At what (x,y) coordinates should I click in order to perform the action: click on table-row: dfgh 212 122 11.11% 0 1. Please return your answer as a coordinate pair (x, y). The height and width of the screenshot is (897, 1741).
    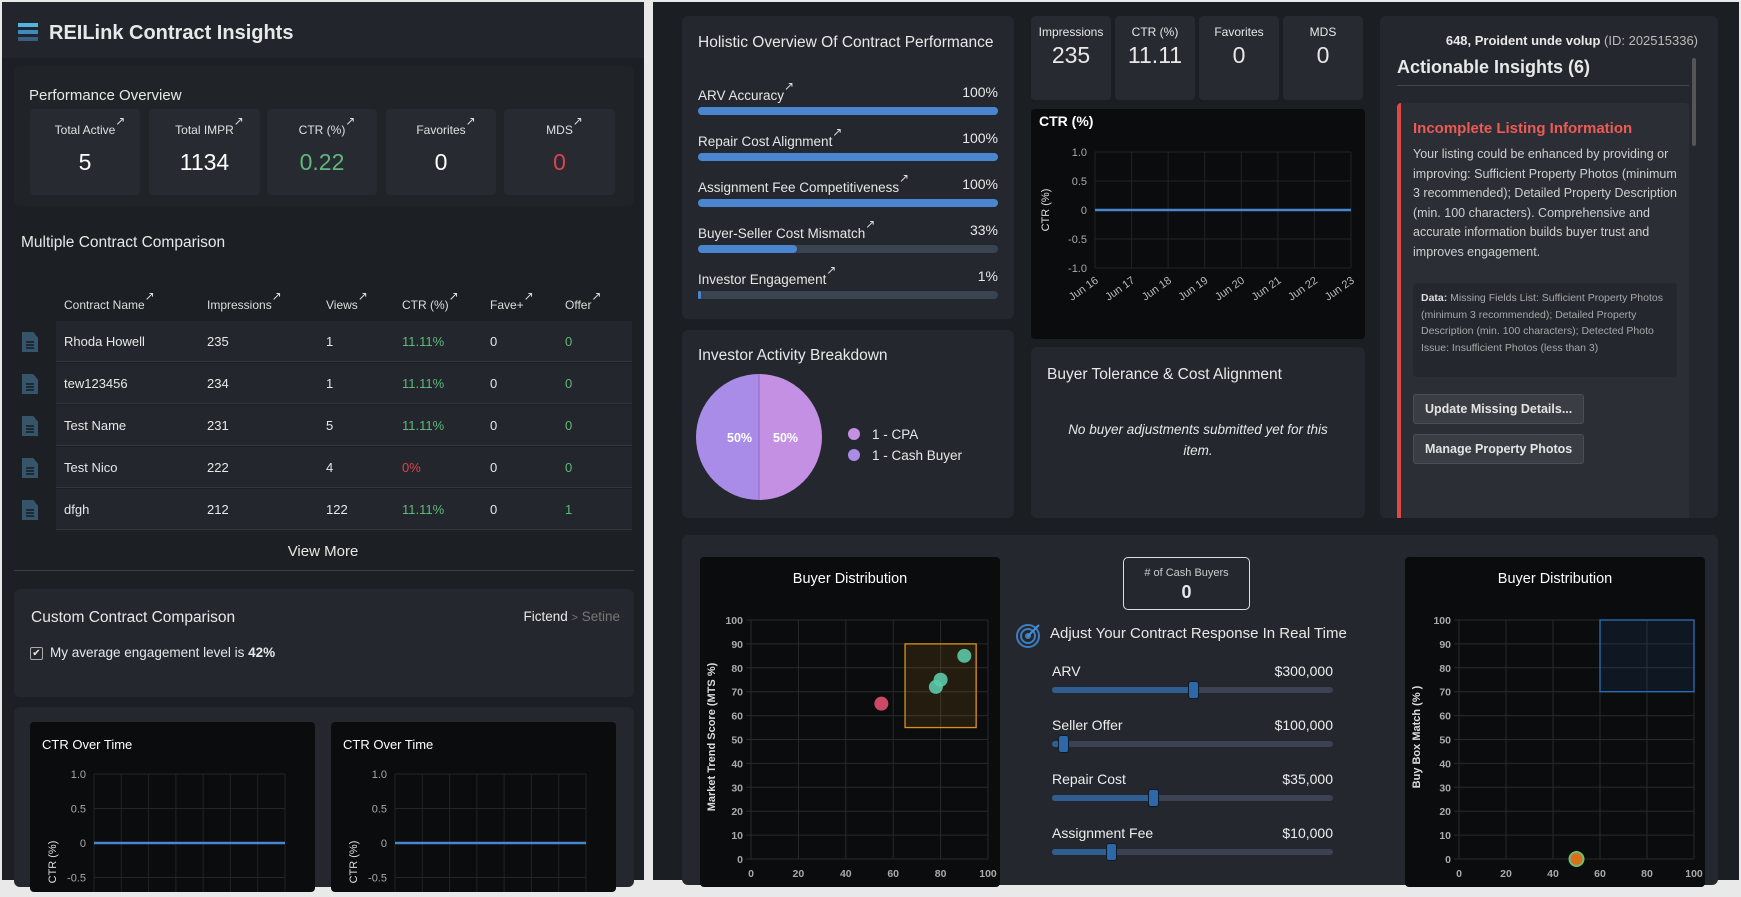
    Looking at the image, I should click on (344, 509).